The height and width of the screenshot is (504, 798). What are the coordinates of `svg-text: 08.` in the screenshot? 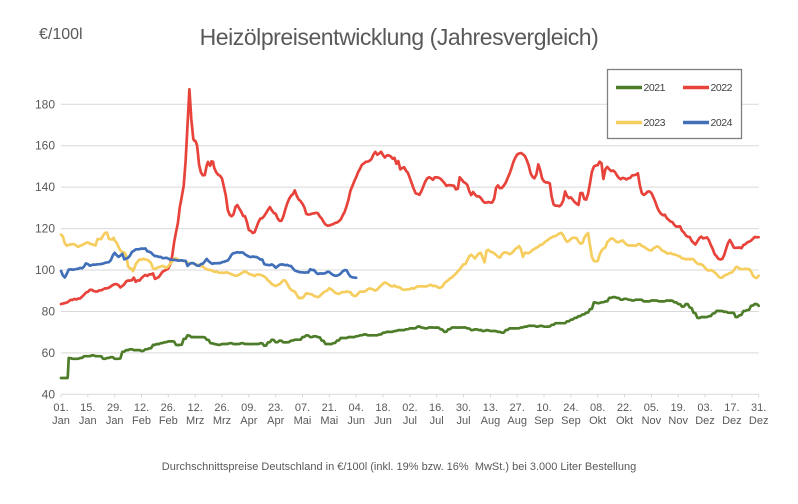 It's located at (597, 408).